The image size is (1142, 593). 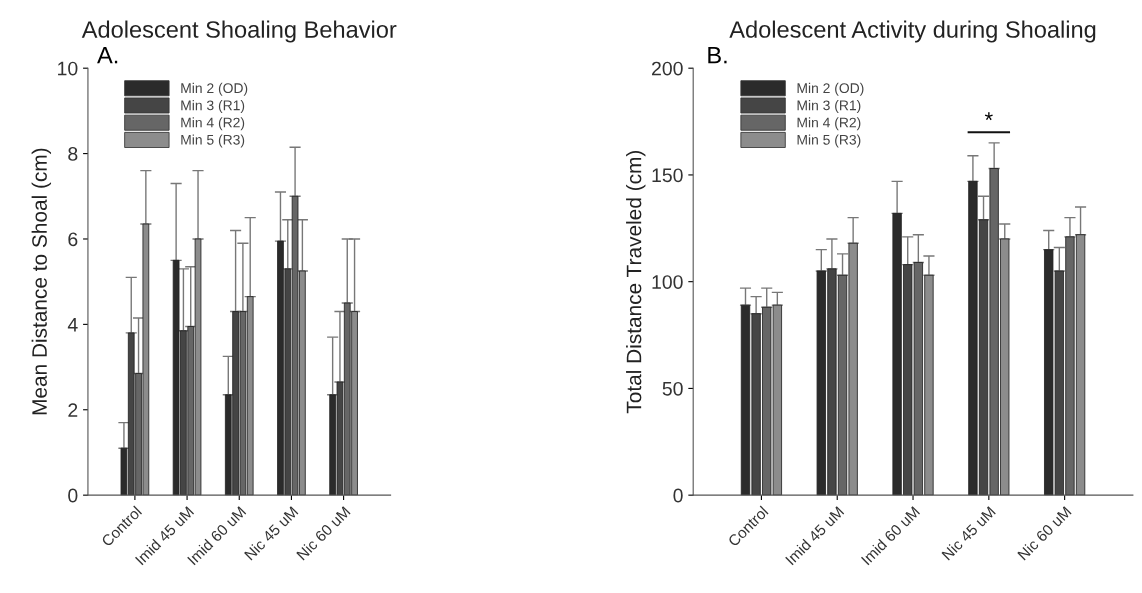 What do you see at coordinates (667, 282) in the screenshot?
I see `y-tick-label: 100` at bounding box center [667, 282].